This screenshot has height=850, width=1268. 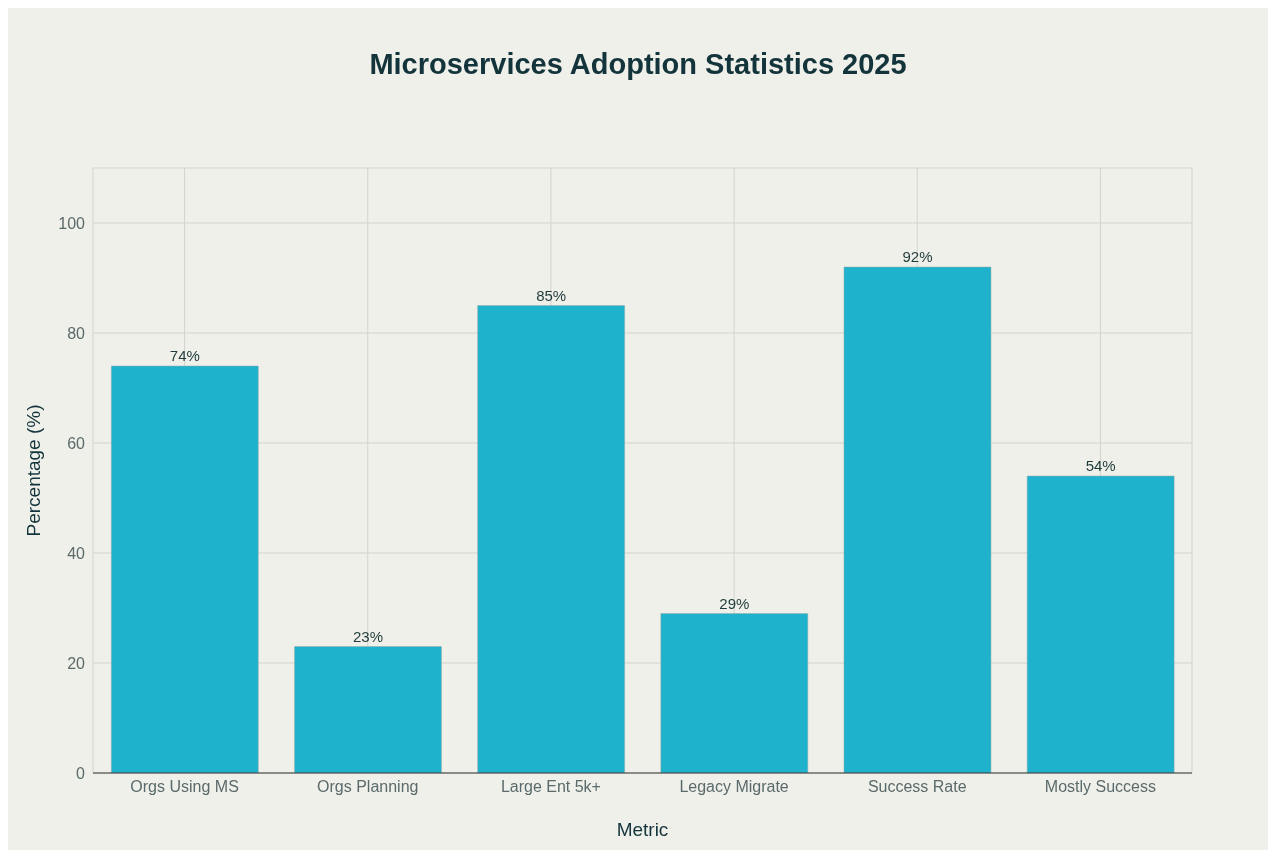 I want to click on y-tick-label: 80, so click(x=76, y=333).